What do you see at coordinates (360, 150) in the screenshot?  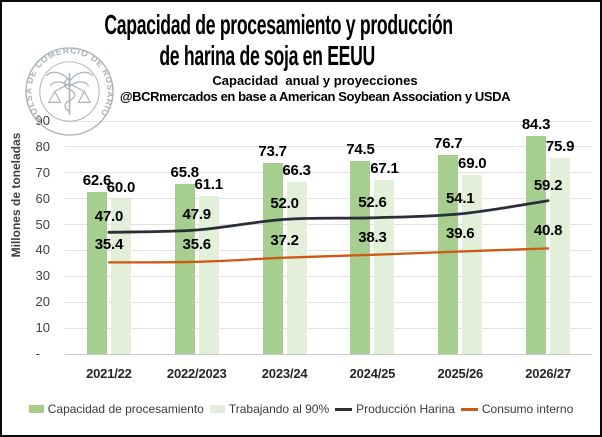 I see `value-label: 74.5` at bounding box center [360, 150].